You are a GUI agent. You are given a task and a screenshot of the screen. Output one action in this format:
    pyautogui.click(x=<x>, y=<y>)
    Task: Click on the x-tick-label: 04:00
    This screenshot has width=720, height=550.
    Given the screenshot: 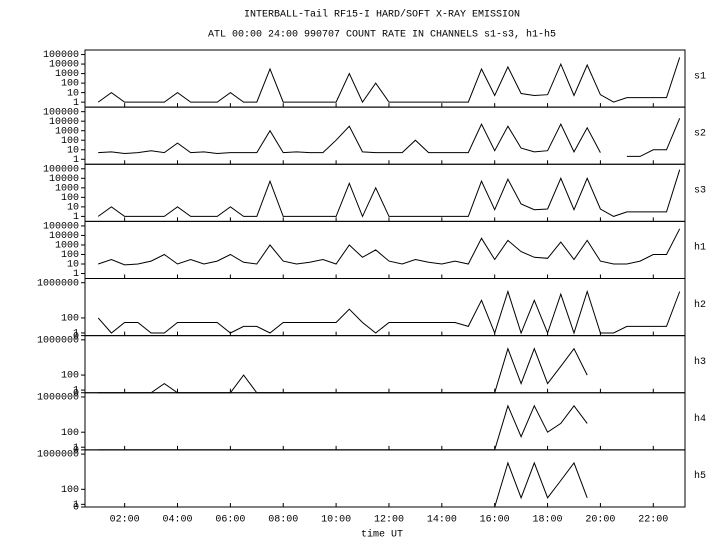 What is the action you would take?
    pyautogui.click(x=178, y=520)
    